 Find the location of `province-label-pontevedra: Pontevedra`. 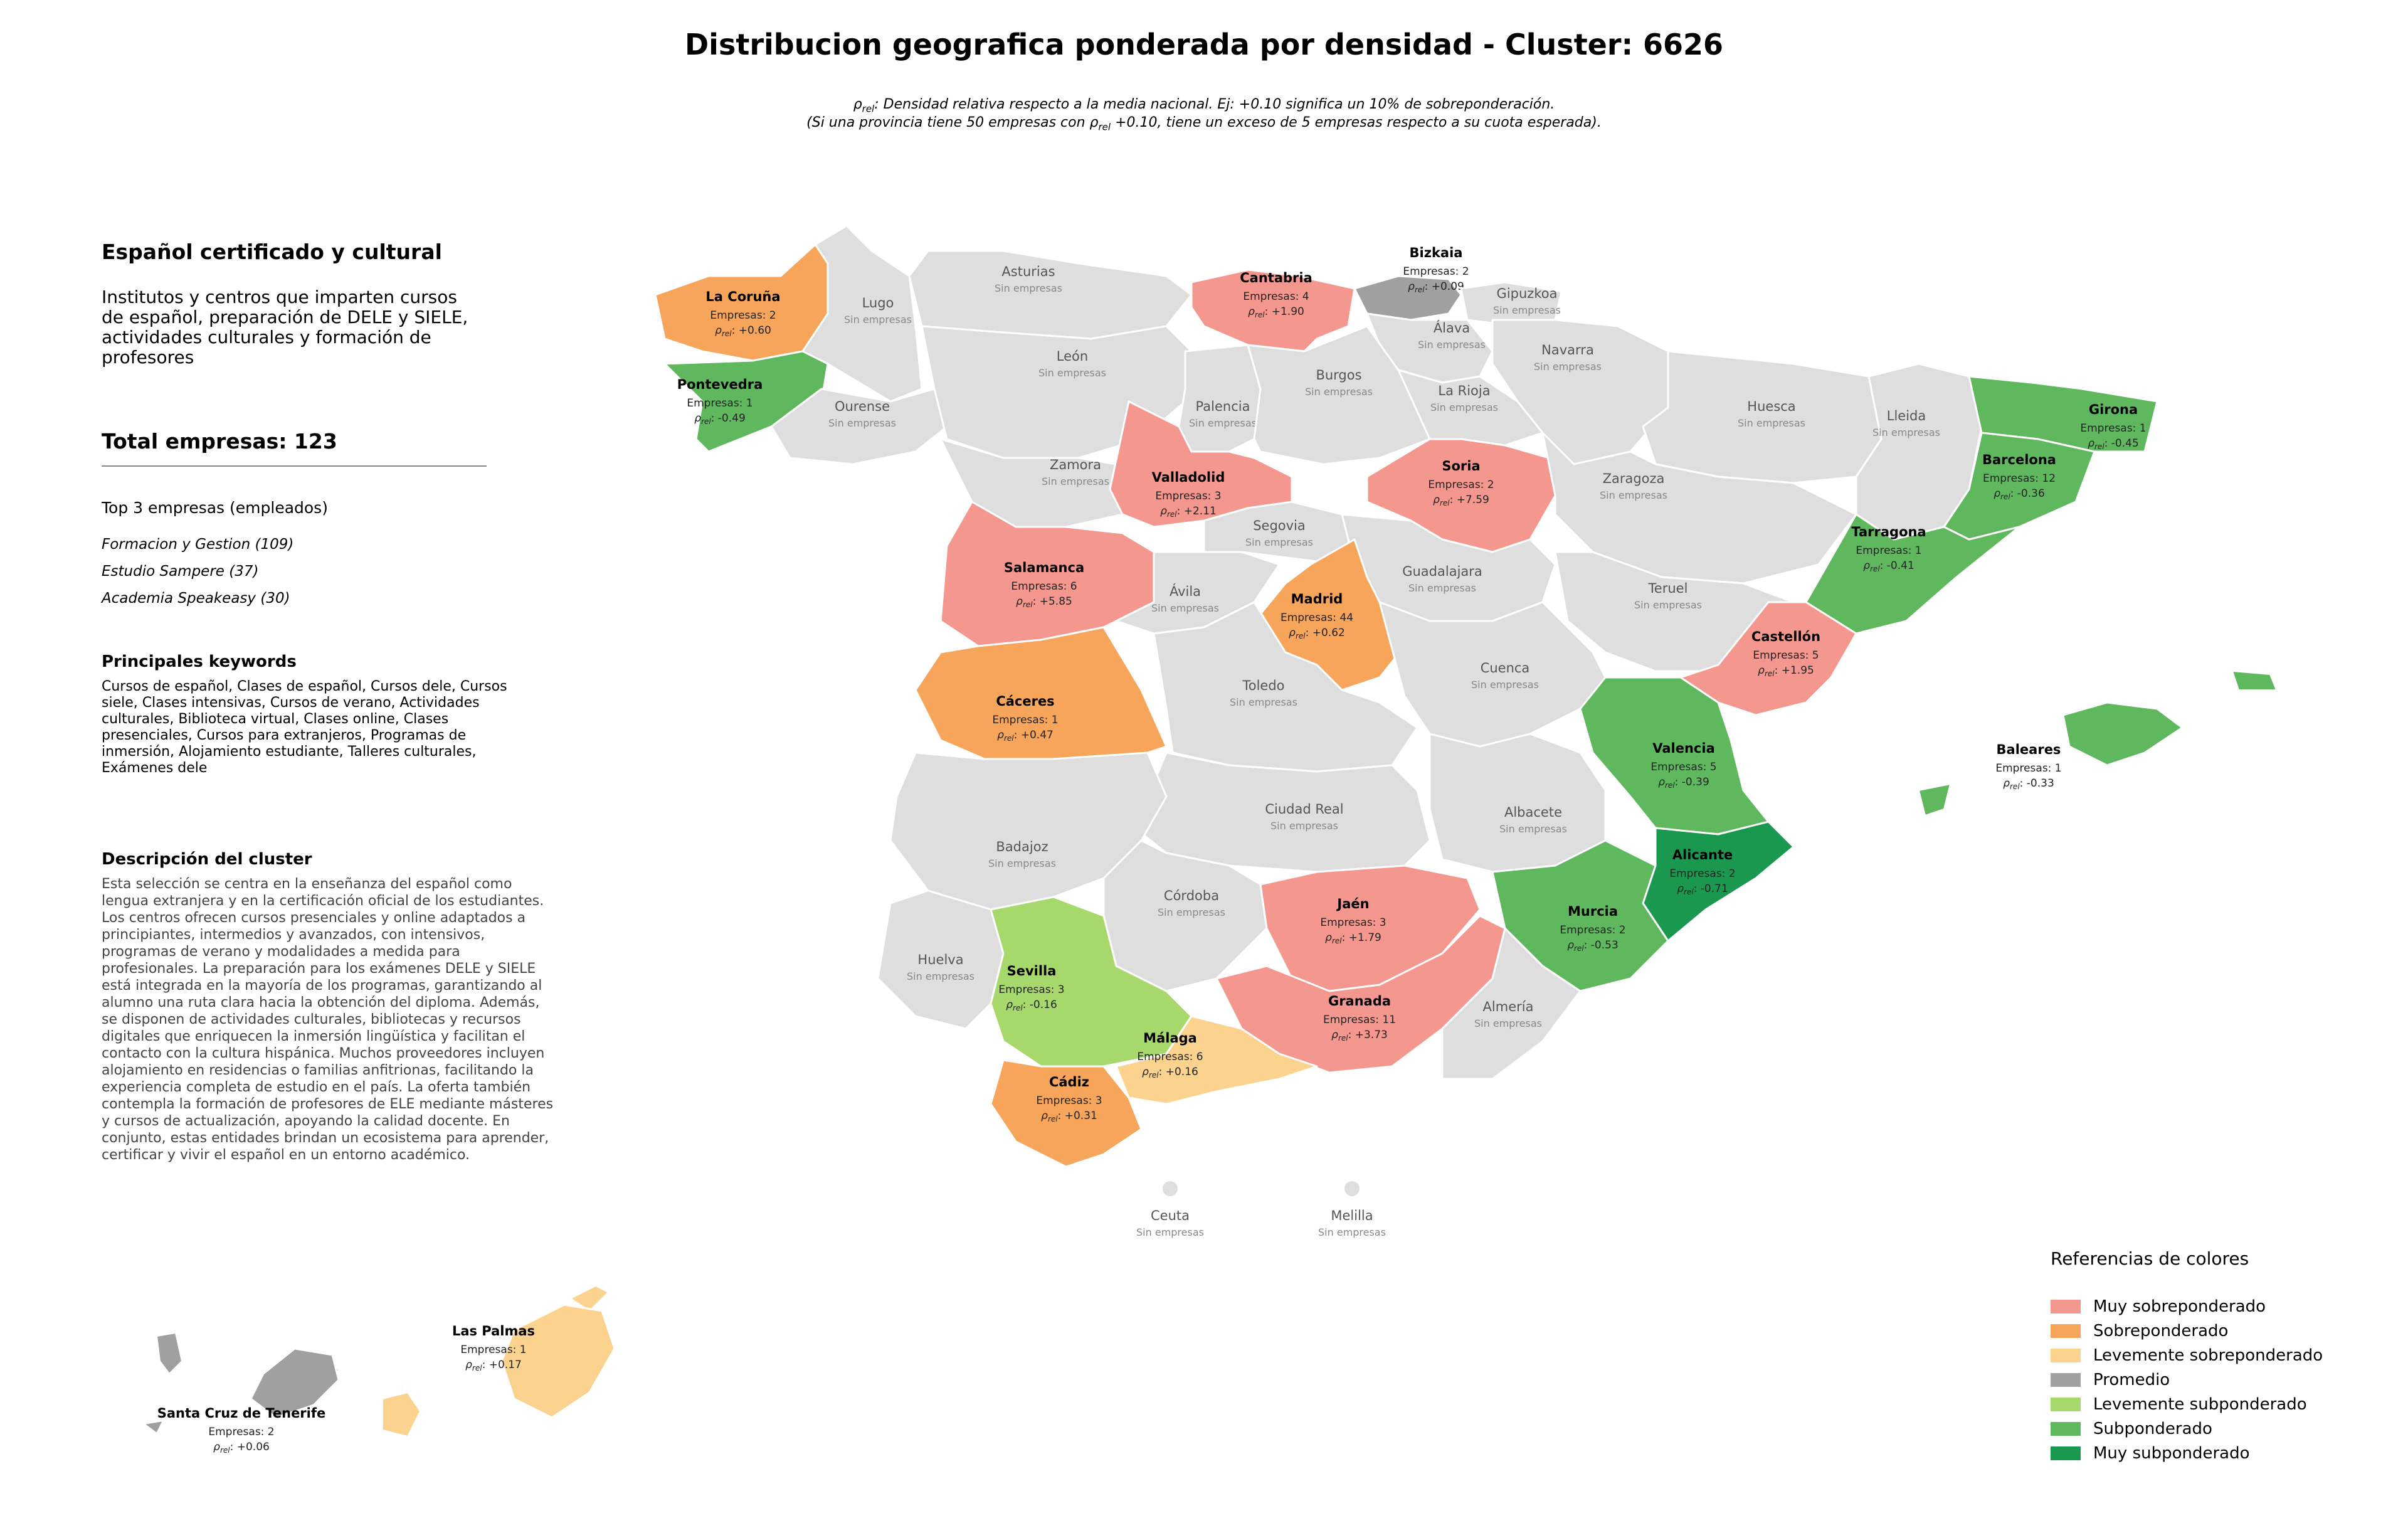

province-label-pontevedra: Pontevedra is located at coordinates (720, 384).